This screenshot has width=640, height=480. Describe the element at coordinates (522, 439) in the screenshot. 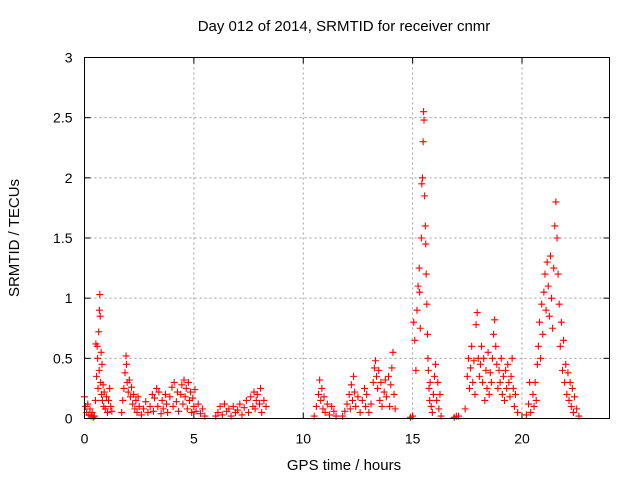

I see `x-tick-label: 20` at that location.